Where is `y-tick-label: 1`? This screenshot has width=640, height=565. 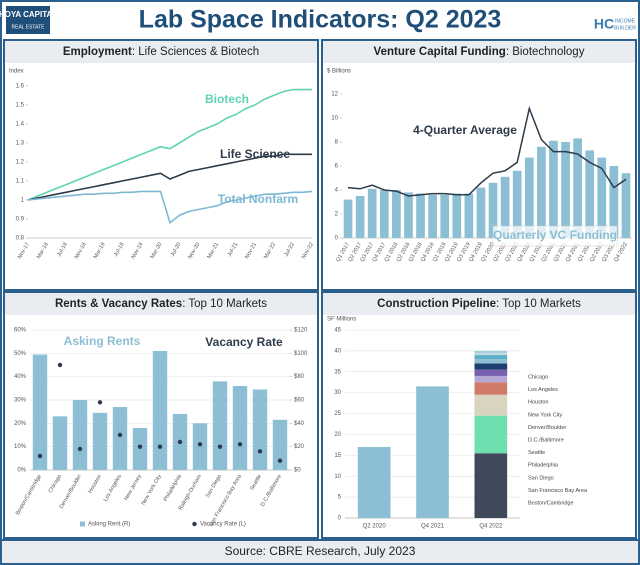 y-tick-label: 1 is located at coordinates (23, 201).